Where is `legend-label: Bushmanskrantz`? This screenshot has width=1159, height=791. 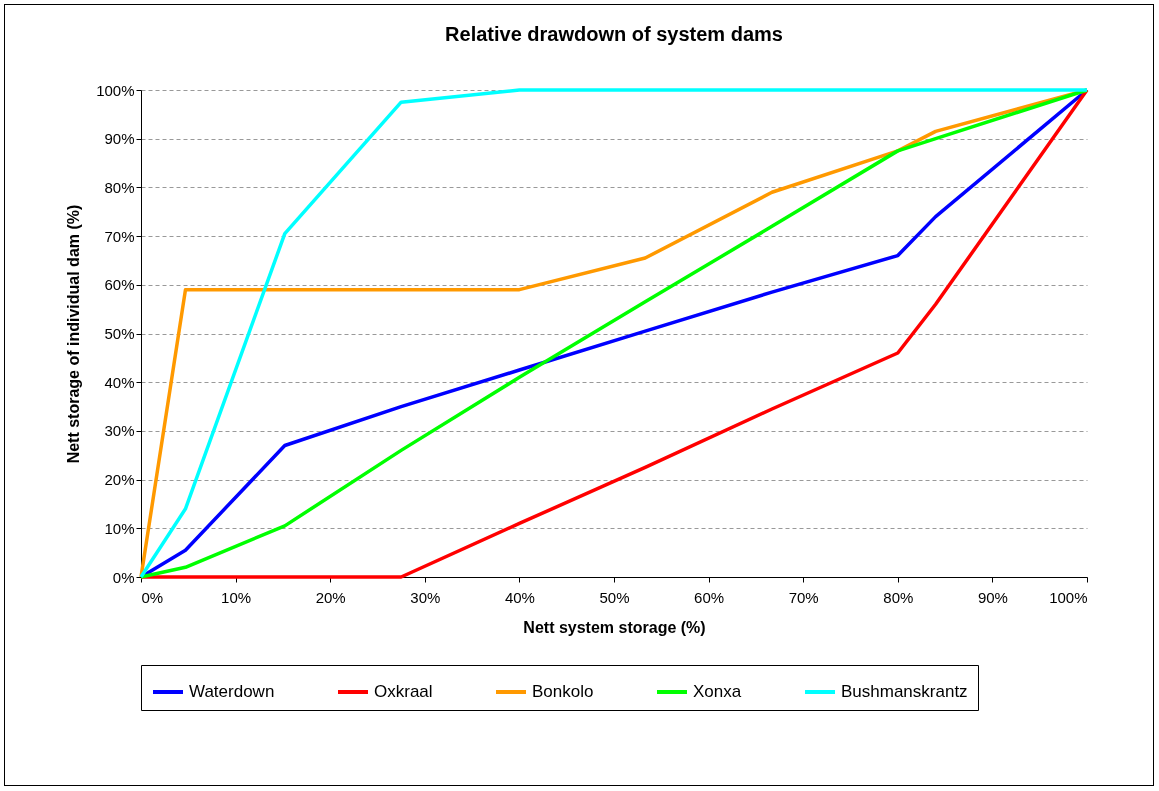 legend-label: Bushmanskrantz is located at coordinates (904, 691).